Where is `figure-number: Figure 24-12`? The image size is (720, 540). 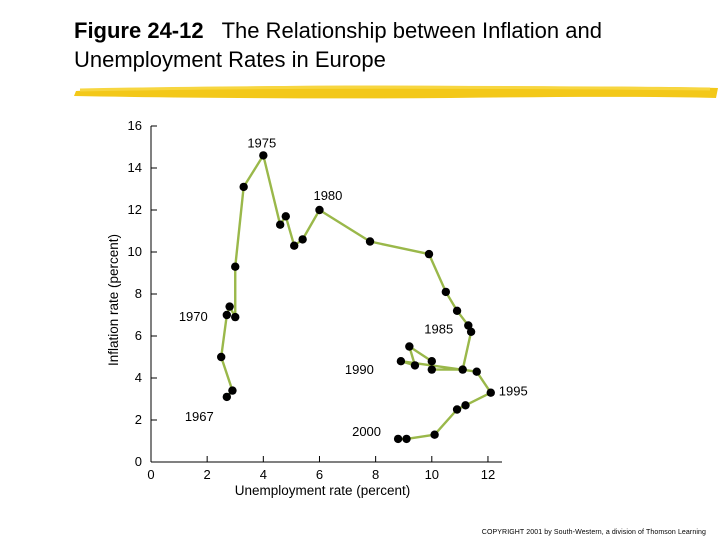
figure-number: Figure 24-12 is located at coordinates (139, 30).